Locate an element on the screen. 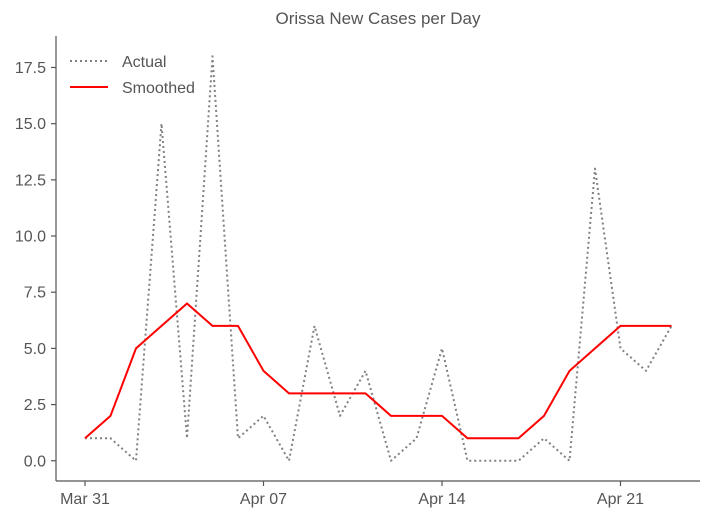 The width and height of the screenshot is (710, 519). y-tick-label: 17.5 is located at coordinates (30, 68).